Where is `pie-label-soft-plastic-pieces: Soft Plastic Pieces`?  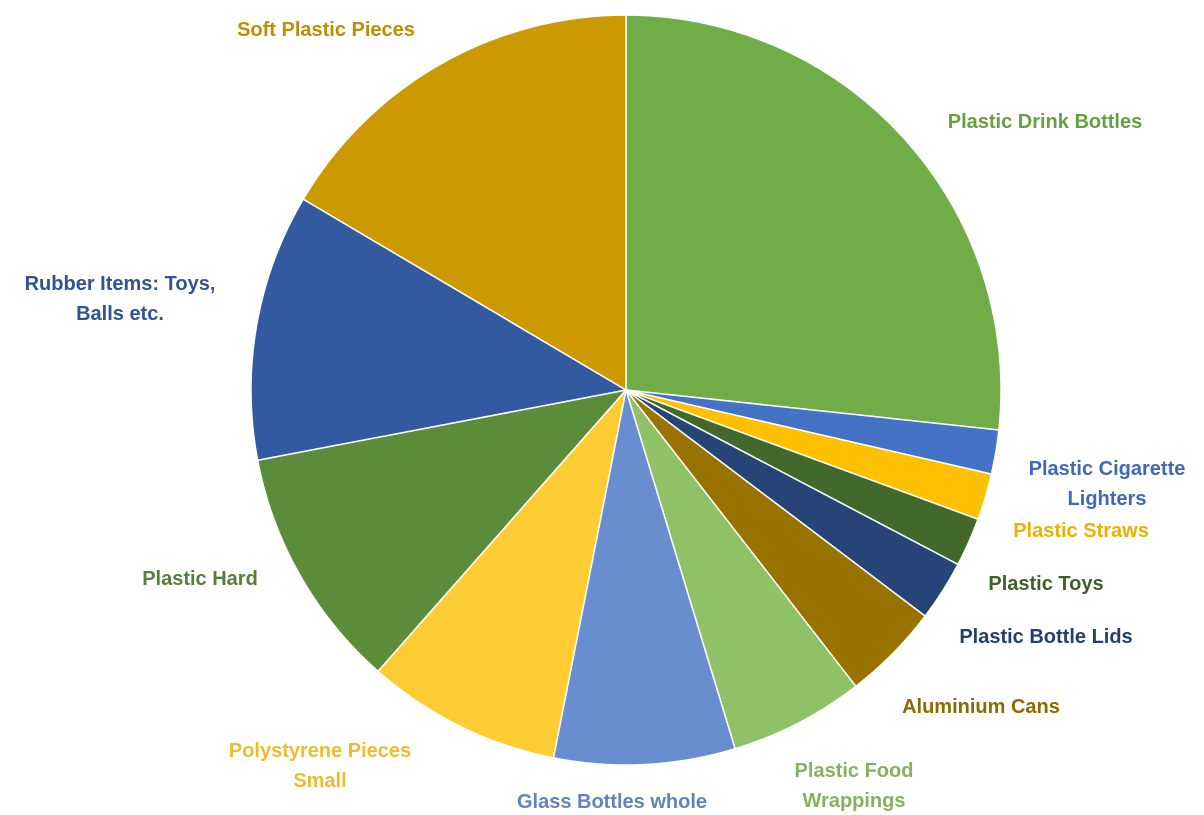 pie-label-soft-plastic-pieces: Soft Plastic Pieces is located at coordinates (326, 30).